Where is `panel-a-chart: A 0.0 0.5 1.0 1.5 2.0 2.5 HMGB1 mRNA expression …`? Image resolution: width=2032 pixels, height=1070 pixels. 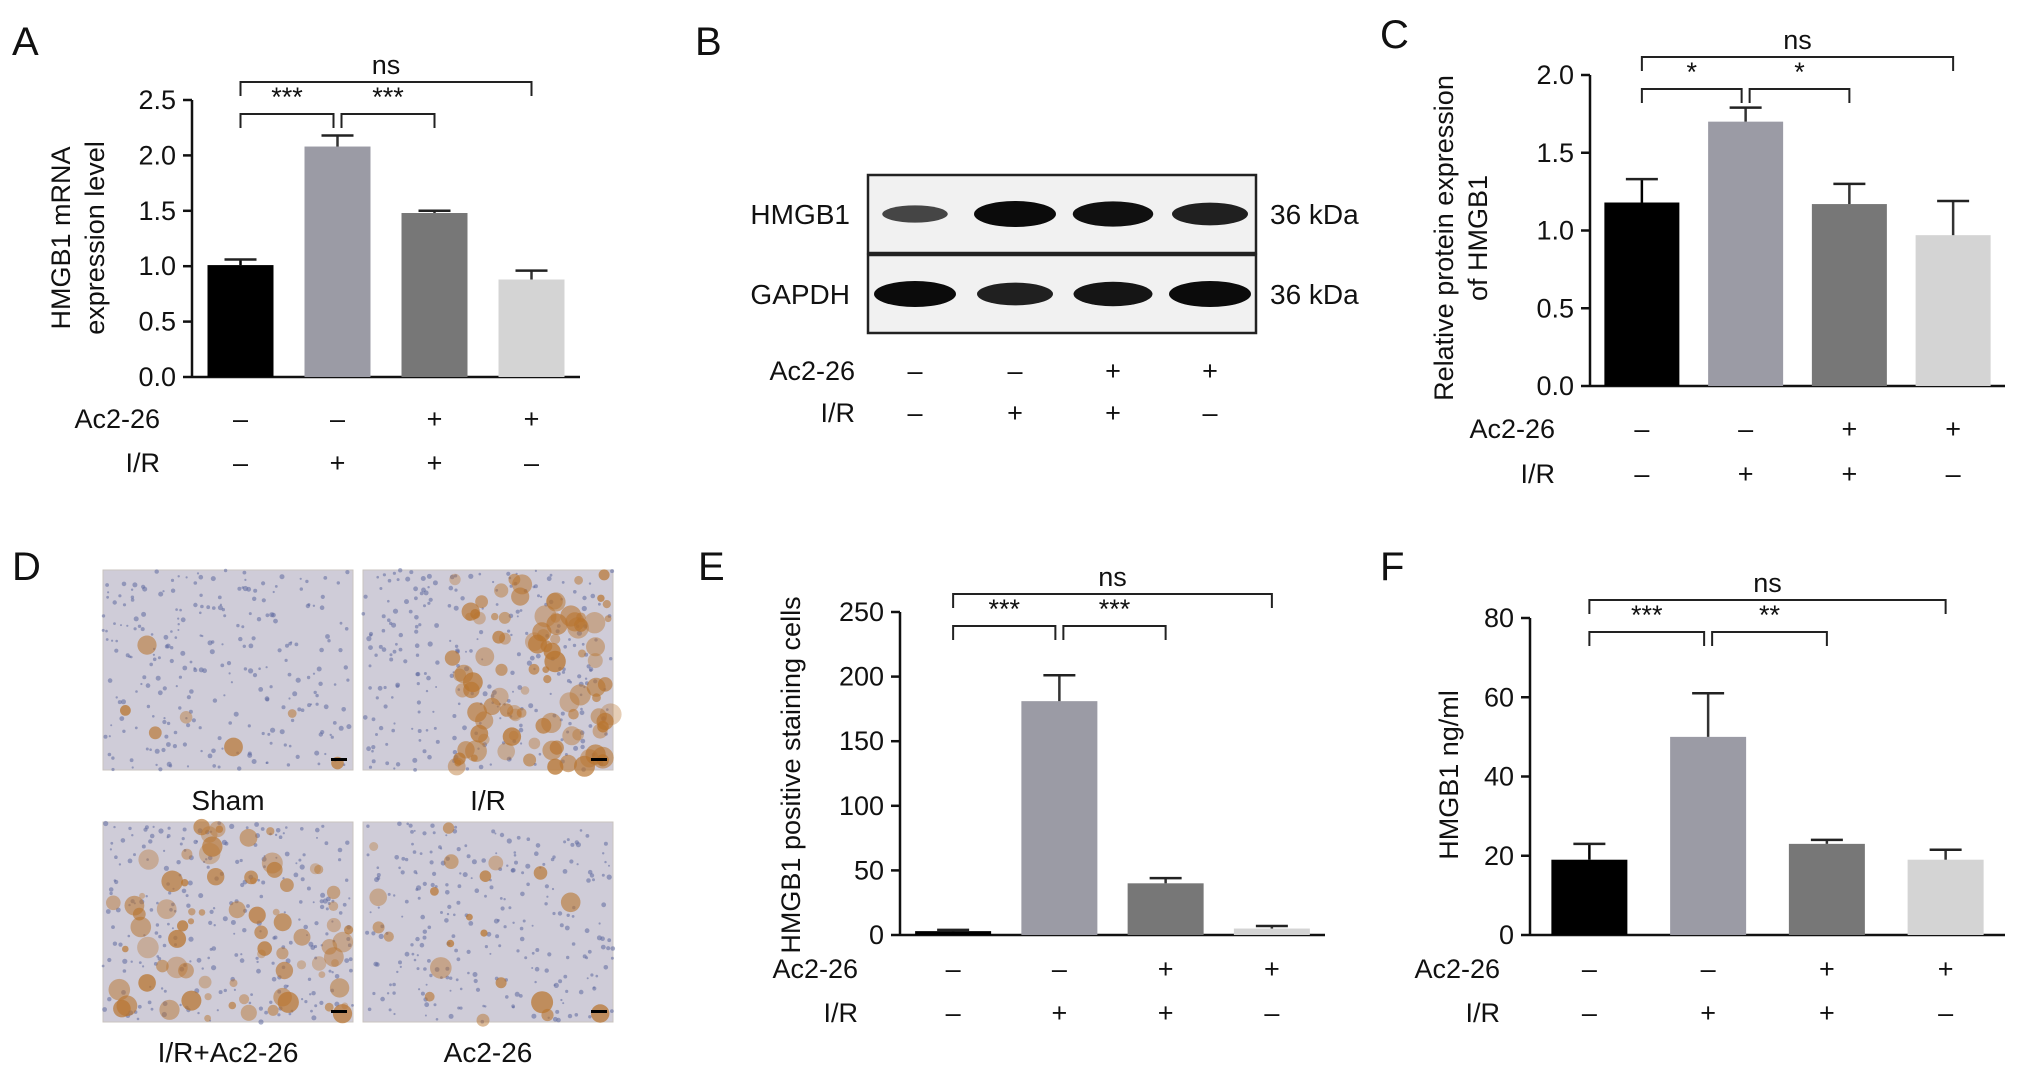
panel-a-chart: A 0.0 0.5 1.0 1.5 2.0 2.5 HMGB1 mRNA expression … is located at coordinates (296, 249).